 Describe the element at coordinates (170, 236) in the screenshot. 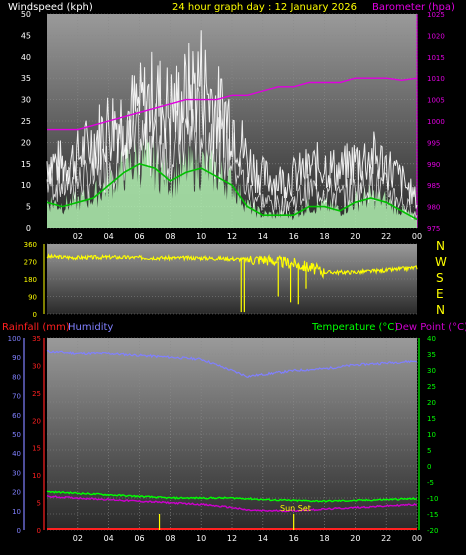

I see `wind-xtick-08: 08` at that location.